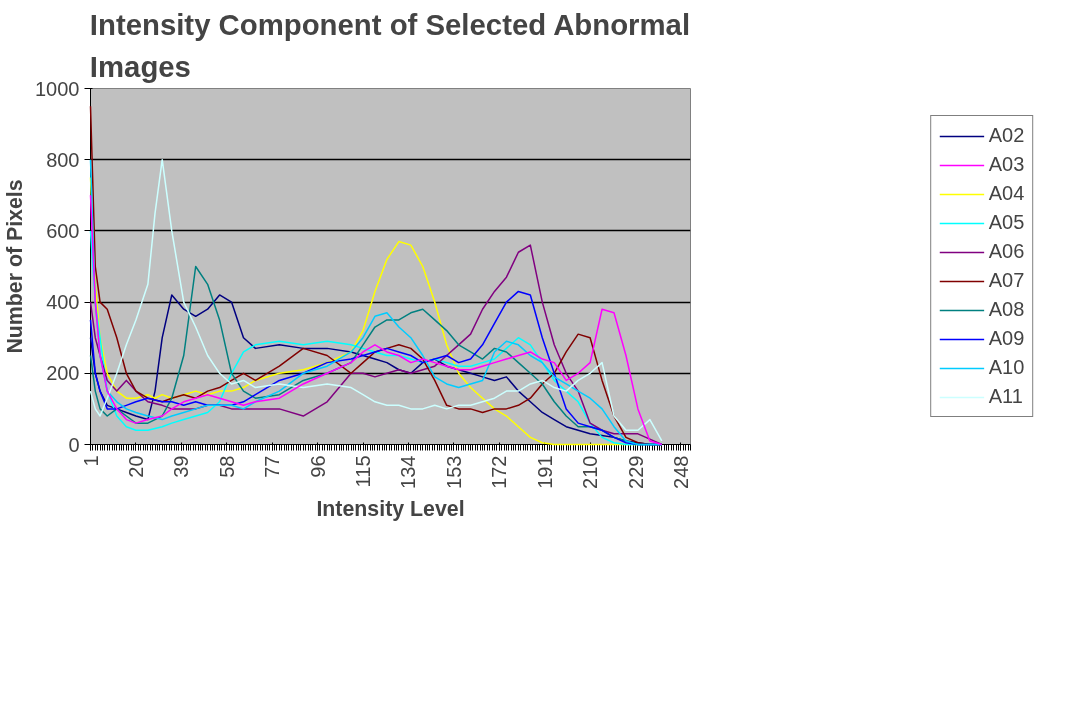 The image size is (1083, 702). I want to click on legend-label: A08, so click(1006, 309).